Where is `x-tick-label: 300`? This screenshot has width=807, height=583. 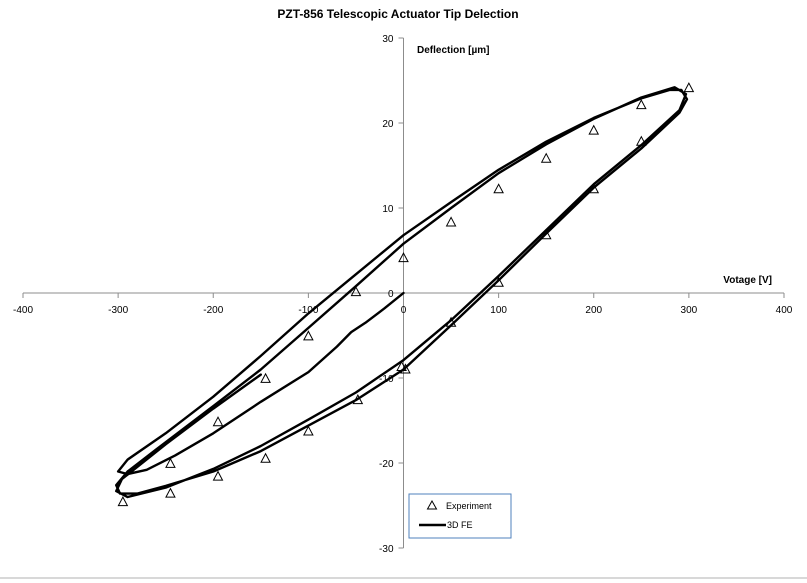
x-tick-label: 300 is located at coordinates (689, 310).